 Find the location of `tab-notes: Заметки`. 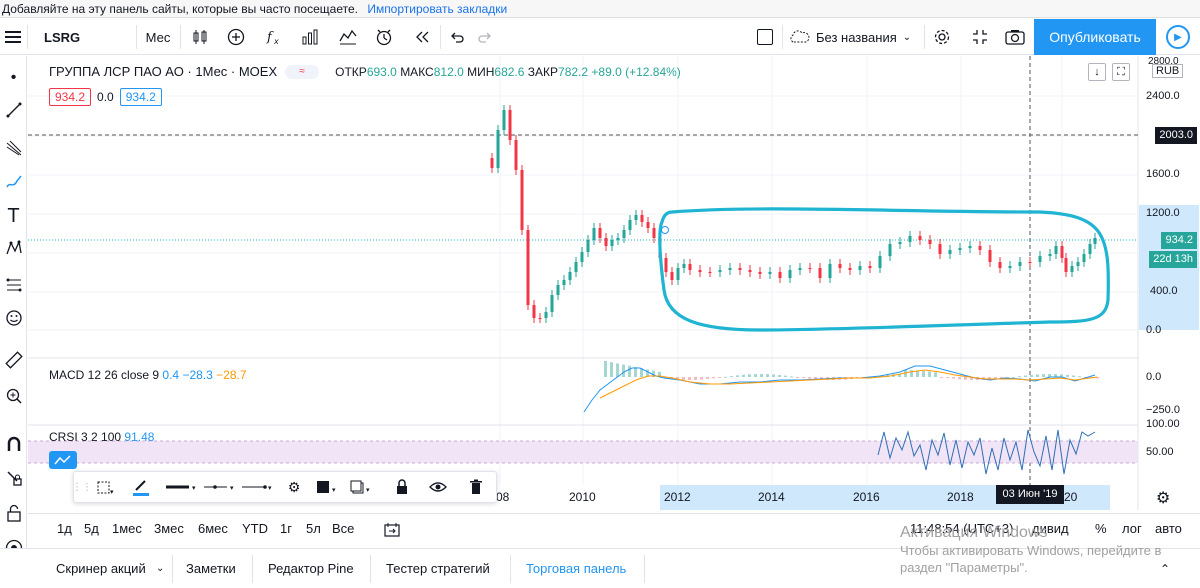

tab-notes: Заметки is located at coordinates (211, 568).